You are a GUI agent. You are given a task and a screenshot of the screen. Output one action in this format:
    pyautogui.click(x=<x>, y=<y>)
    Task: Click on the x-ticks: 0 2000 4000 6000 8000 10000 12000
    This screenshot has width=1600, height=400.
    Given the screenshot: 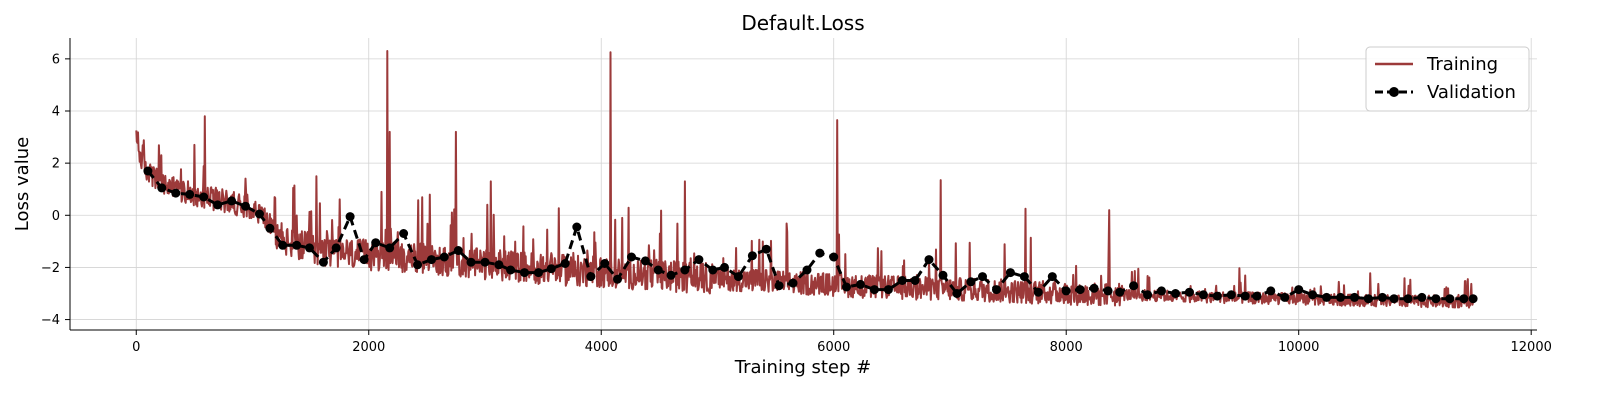 What is the action you would take?
    pyautogui.click(x=842, y=342)
    